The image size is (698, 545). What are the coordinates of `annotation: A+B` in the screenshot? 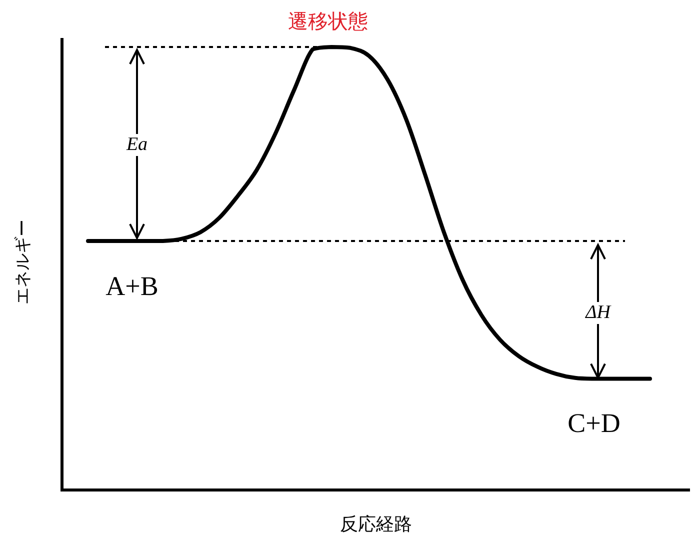 It's located at (132, 286).